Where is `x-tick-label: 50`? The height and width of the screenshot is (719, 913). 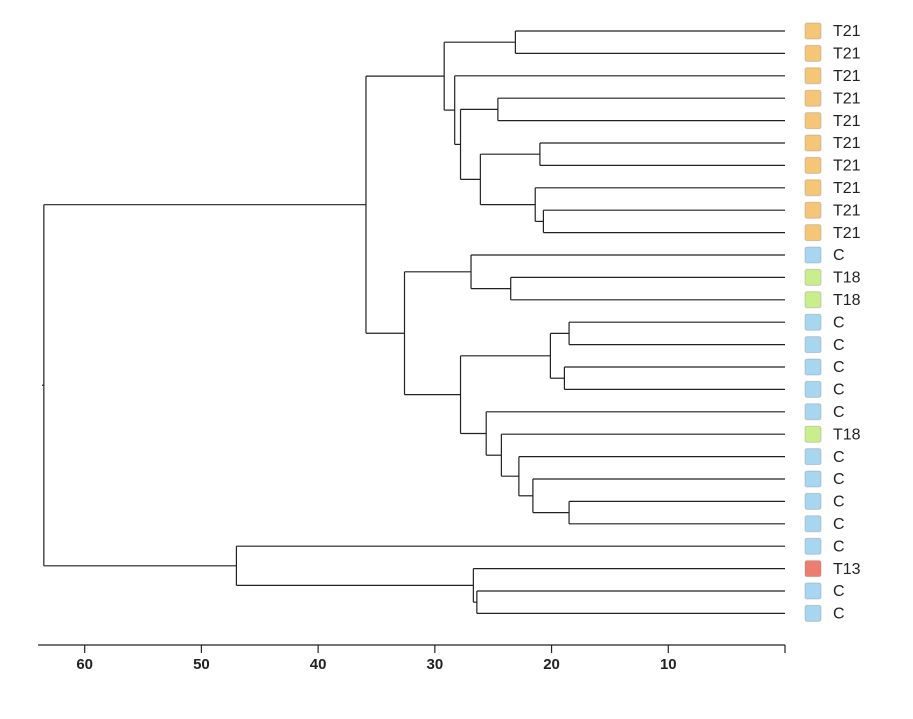 x-tick-label: 50 is located at coordinates (201, 664).